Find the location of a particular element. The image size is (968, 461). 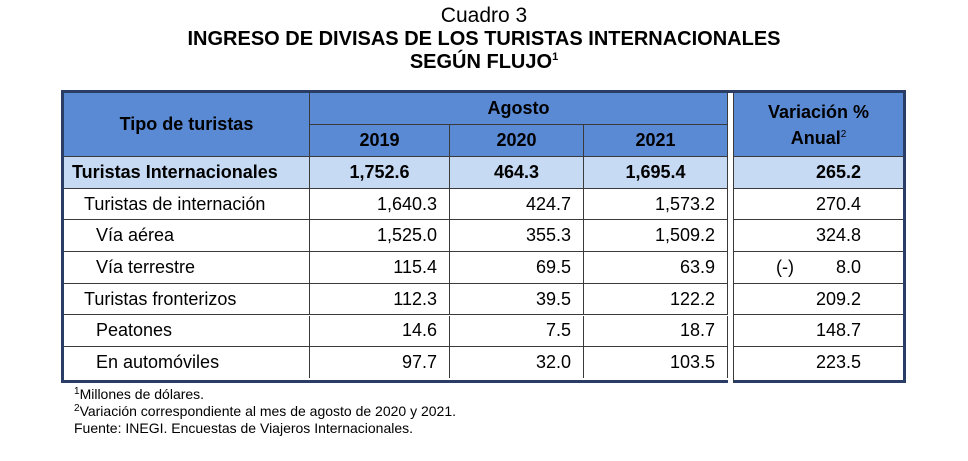

row-value-2020: 7.5 is located at coordinates (517, 331).